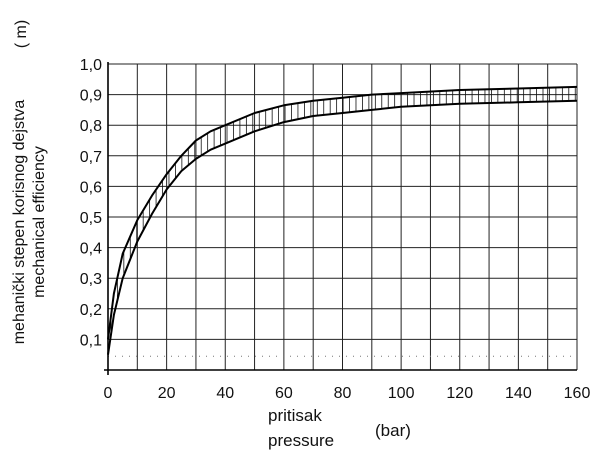 This screenshot has width=605, height=462. I want to click on x-tick-label: 100, so click(401, 393).